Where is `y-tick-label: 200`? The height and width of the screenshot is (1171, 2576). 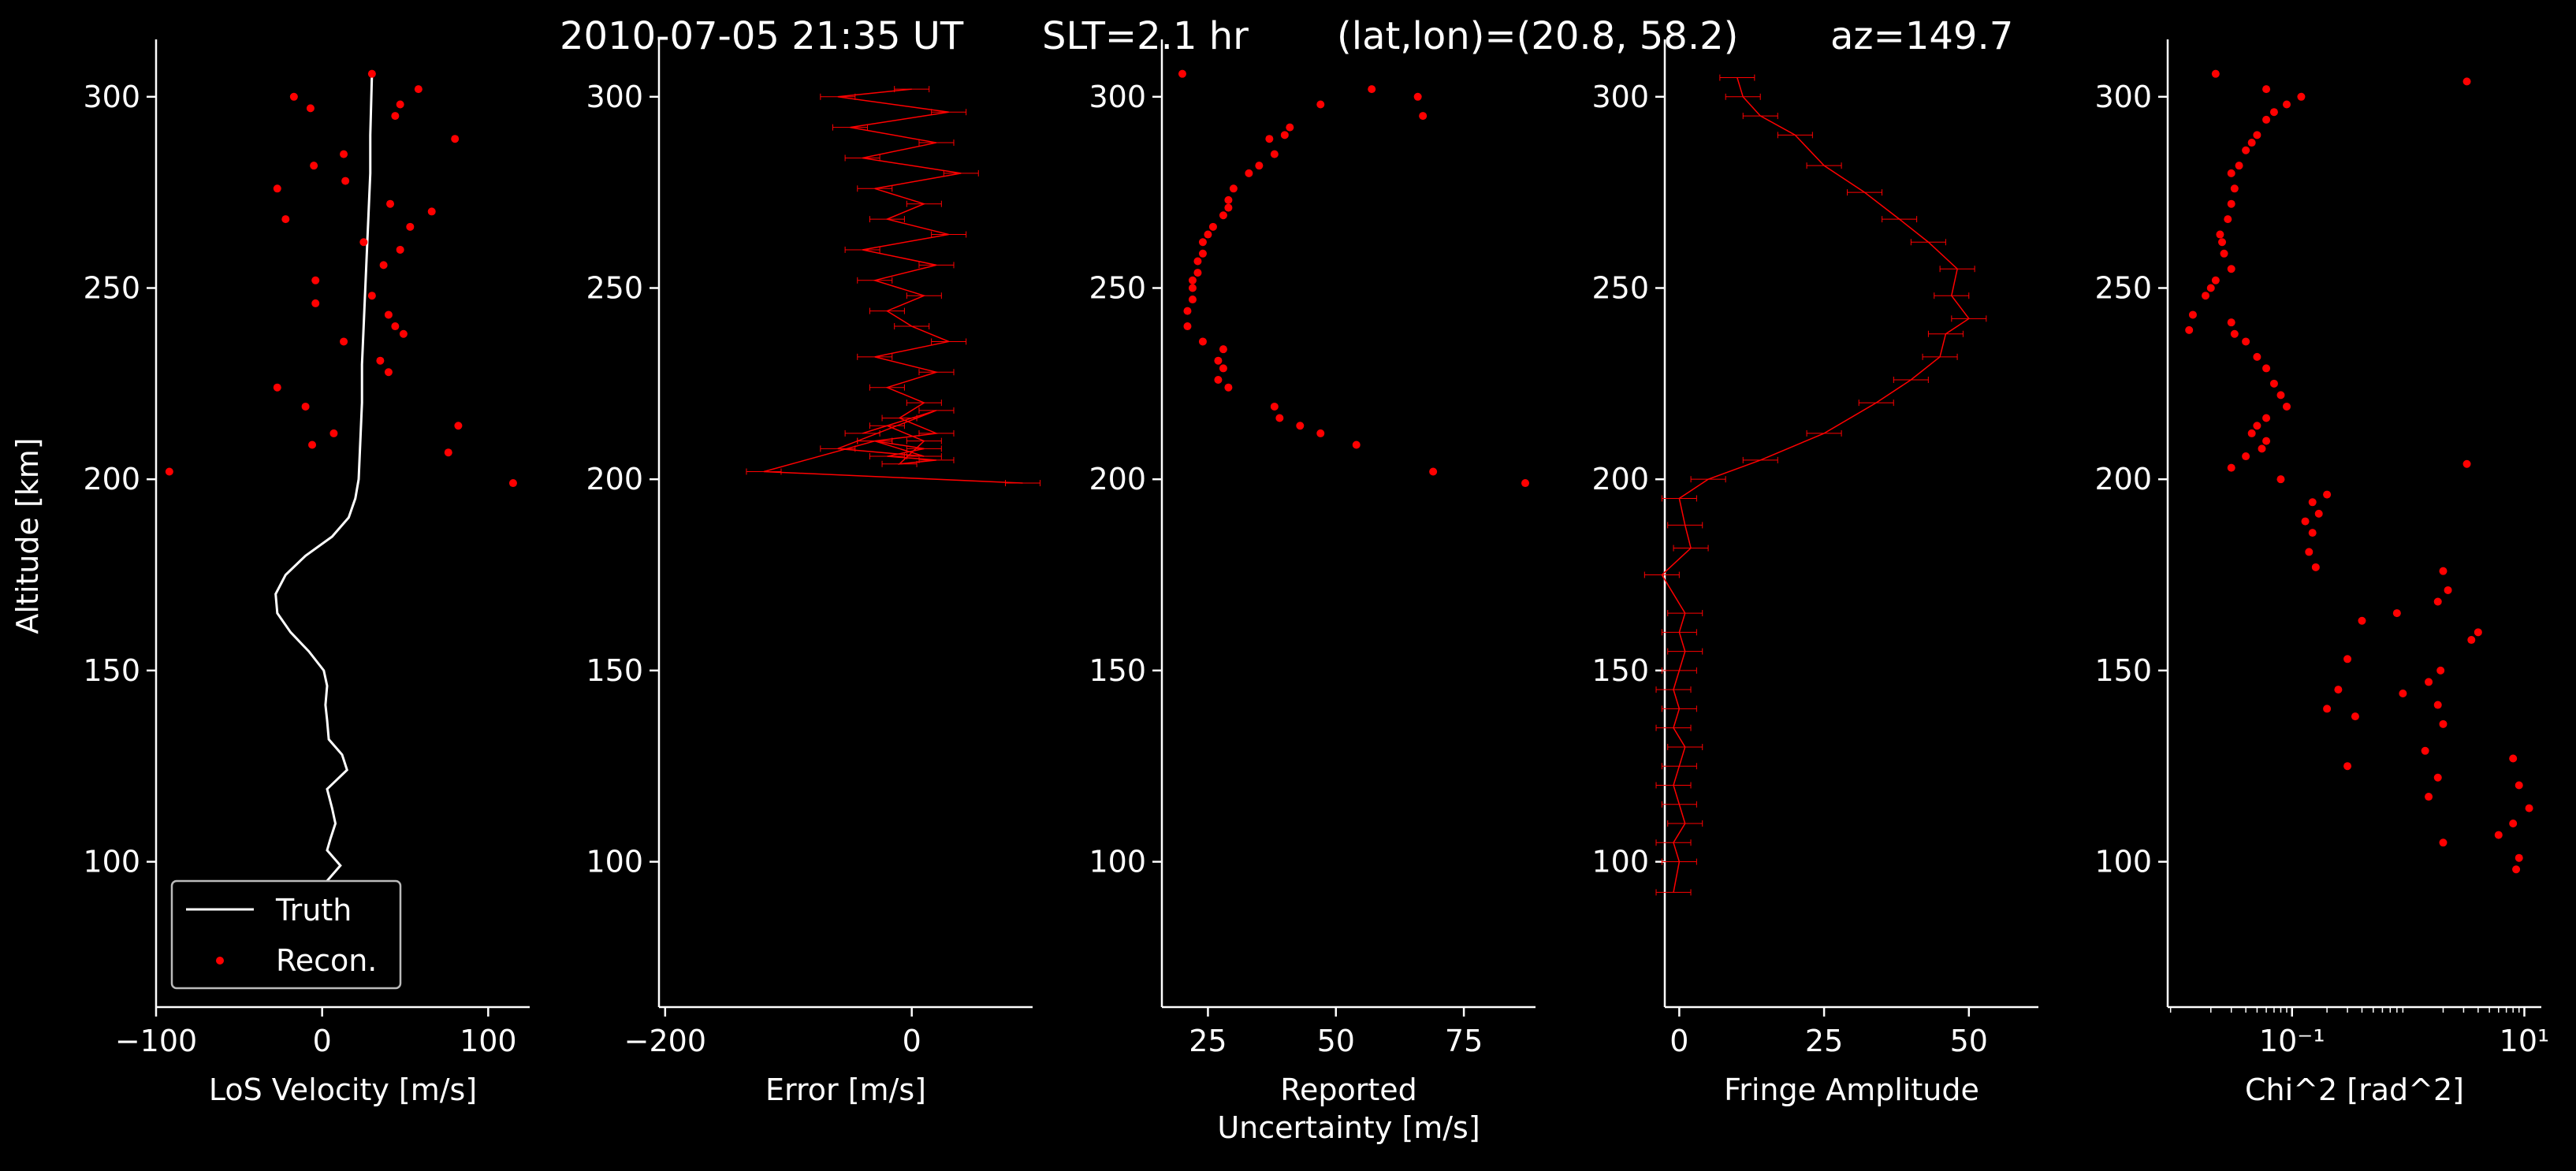 y-tick-label: 200 is located at coordinates (111, 479).